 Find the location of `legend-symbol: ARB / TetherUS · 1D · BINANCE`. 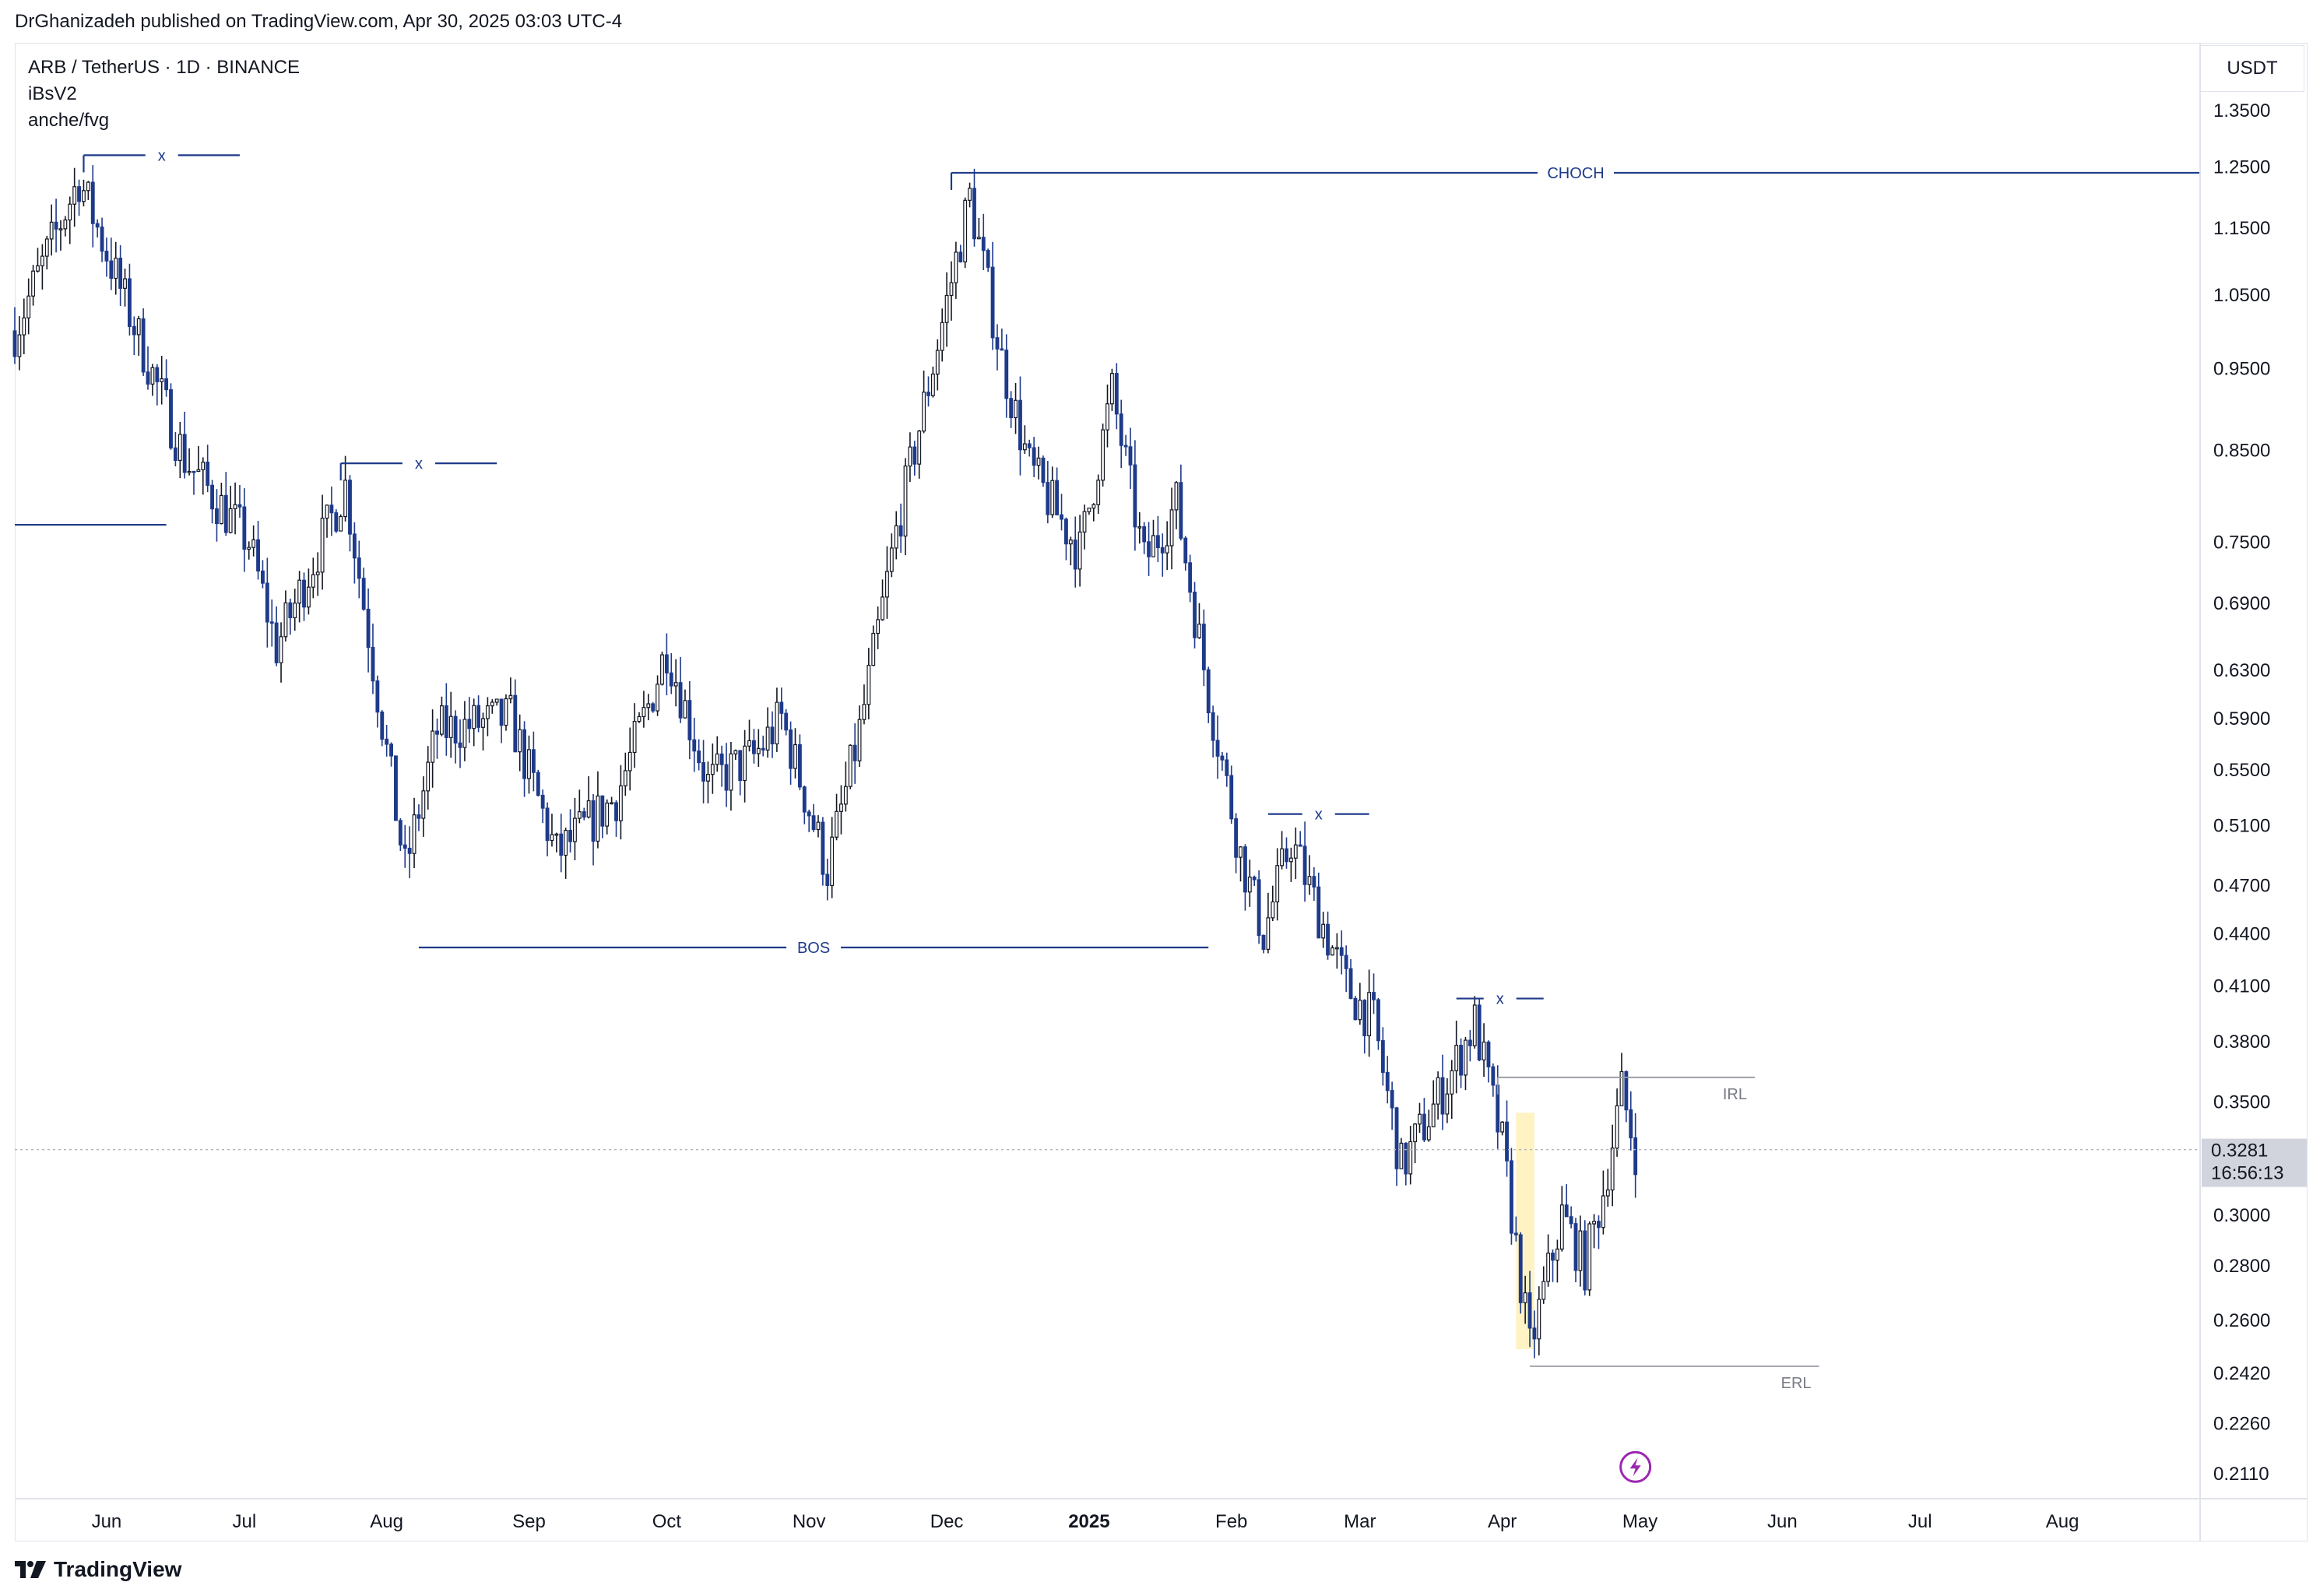

legend-symbol: ARB / TetherUS · 1D · BINANCE is located at coordinates (164, 67).